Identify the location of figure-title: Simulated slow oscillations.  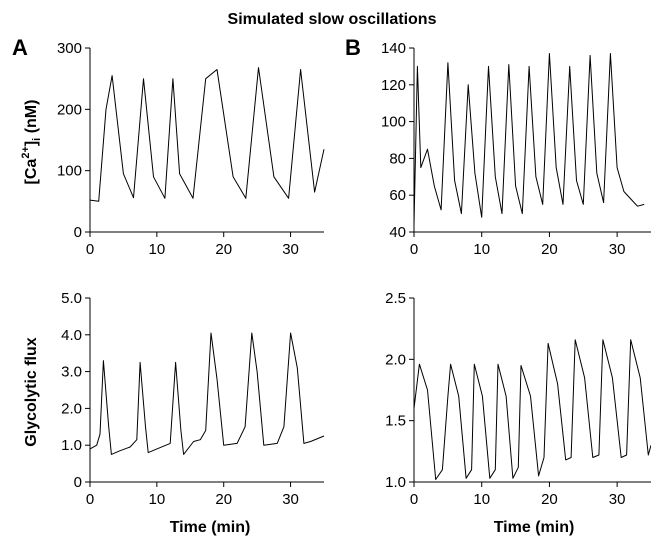
(332, 19).